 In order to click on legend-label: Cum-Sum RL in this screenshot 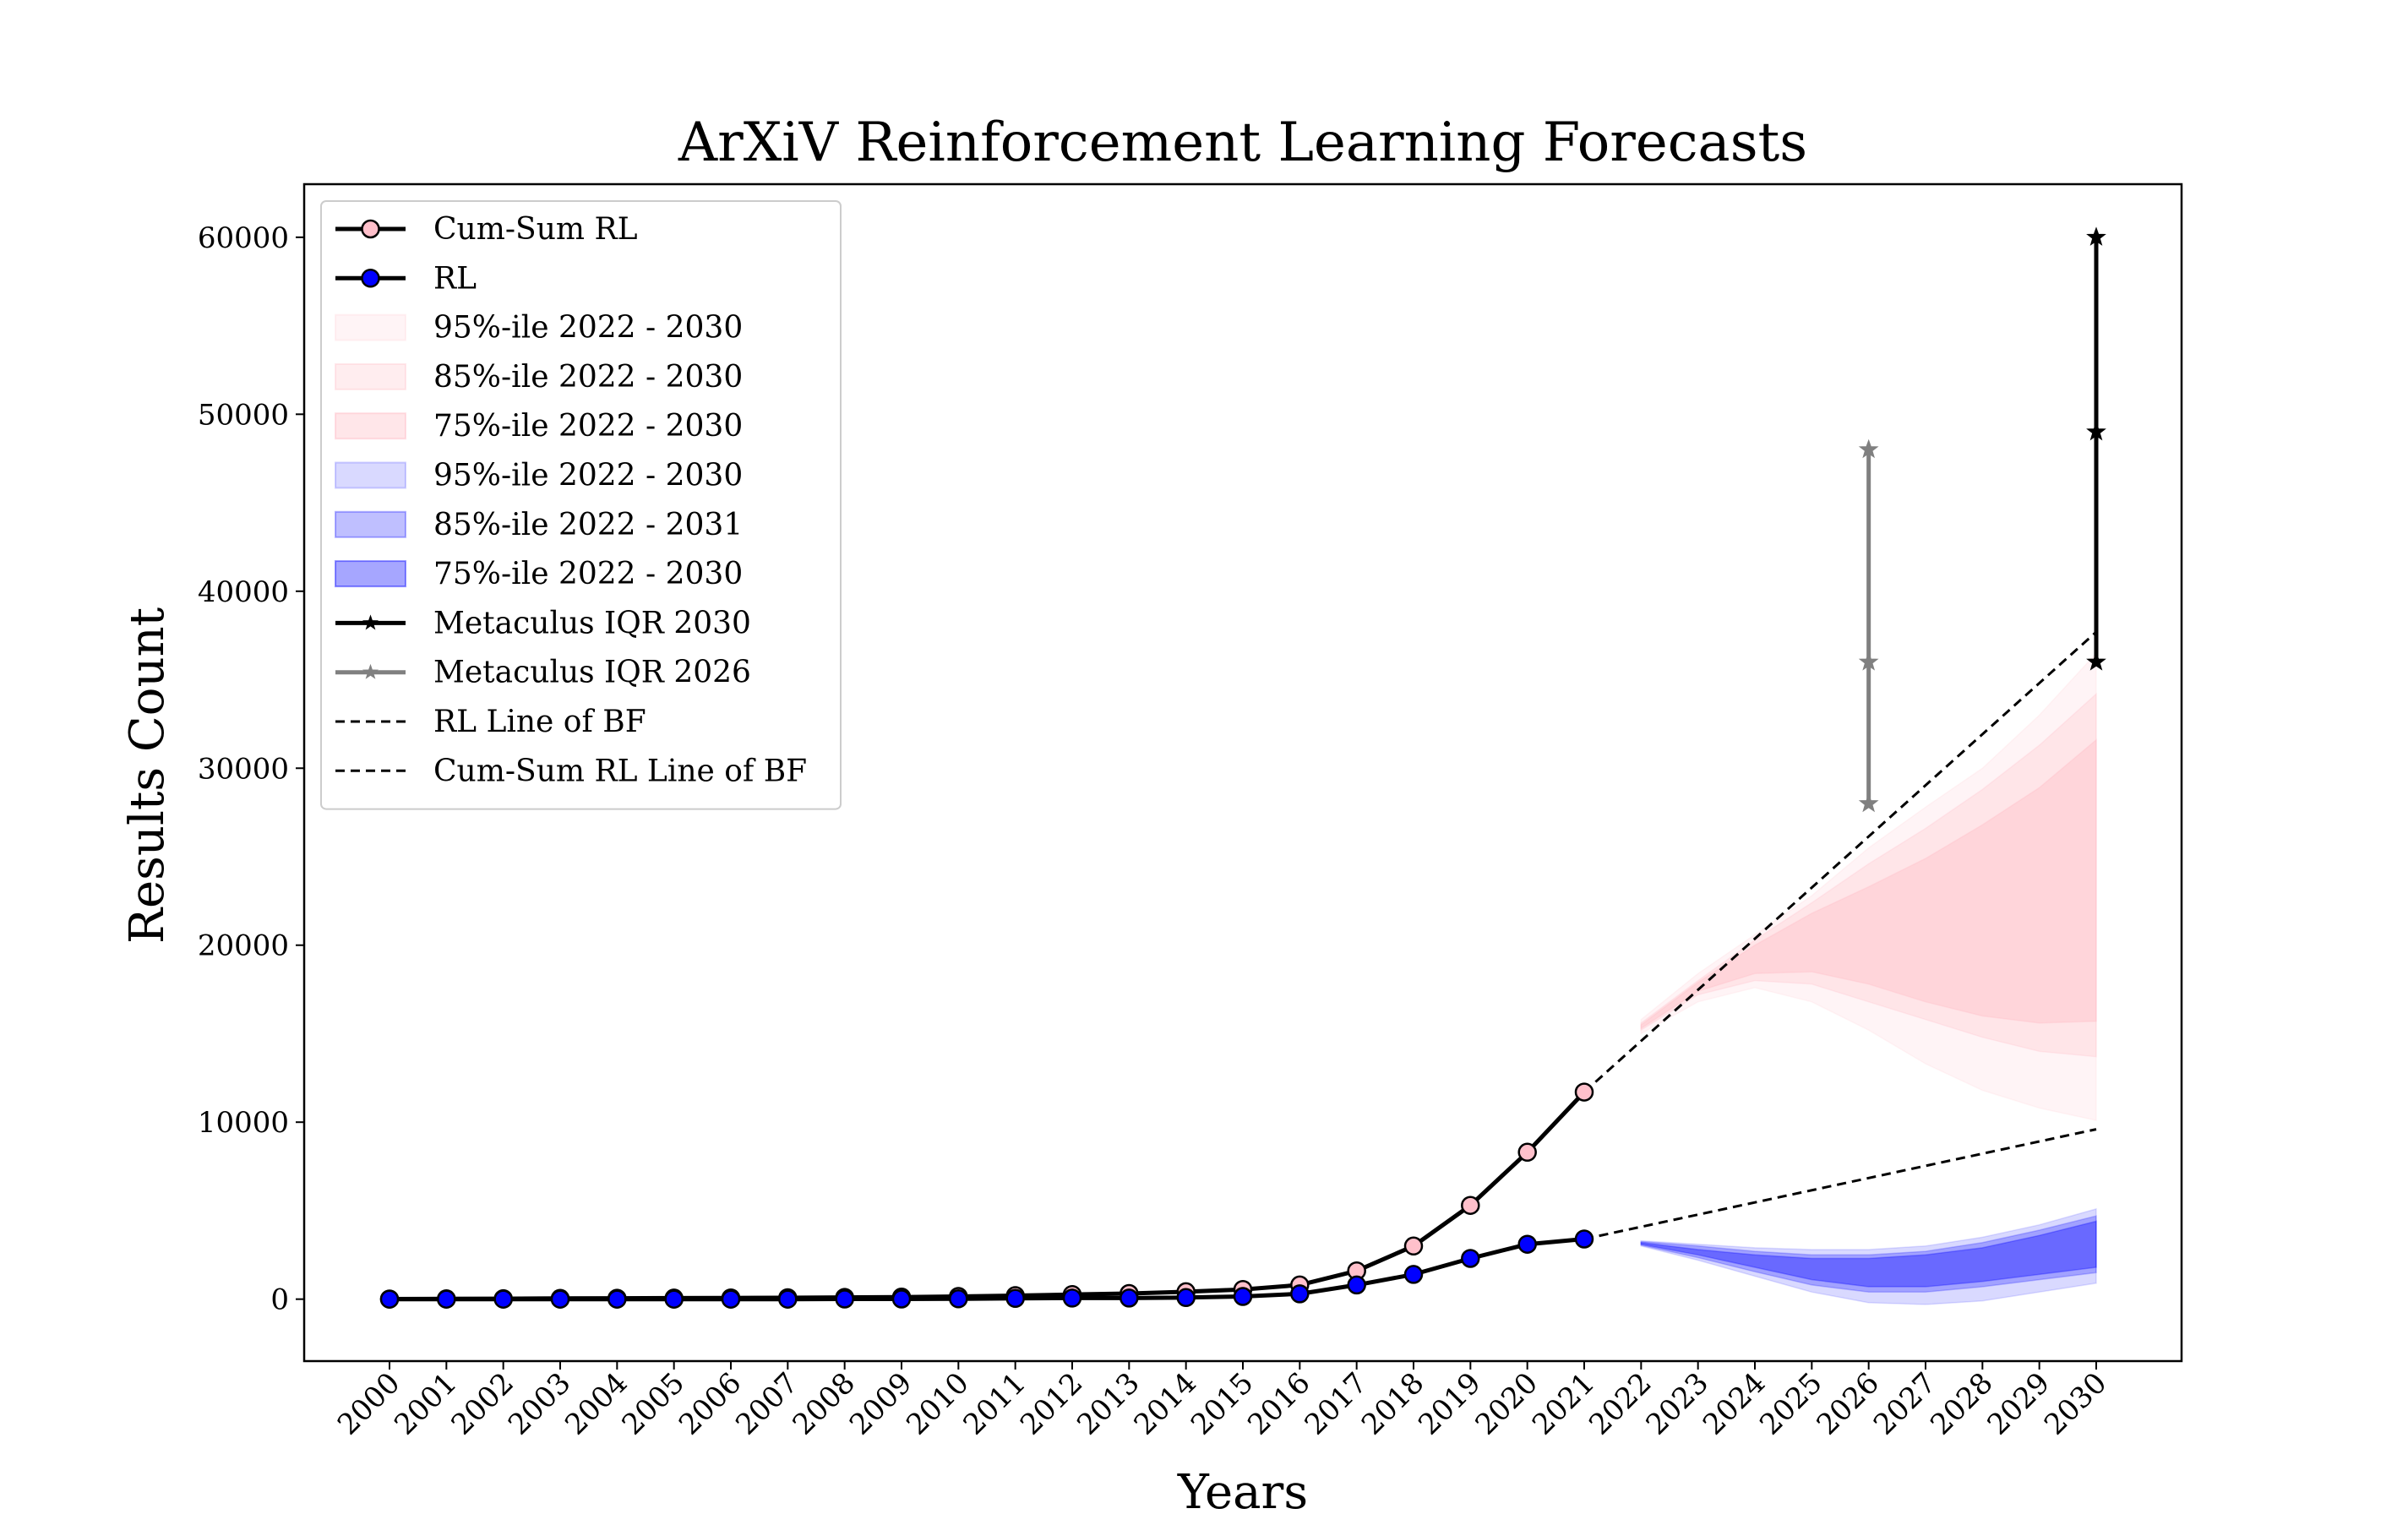, I will do `click(535, 230)`.